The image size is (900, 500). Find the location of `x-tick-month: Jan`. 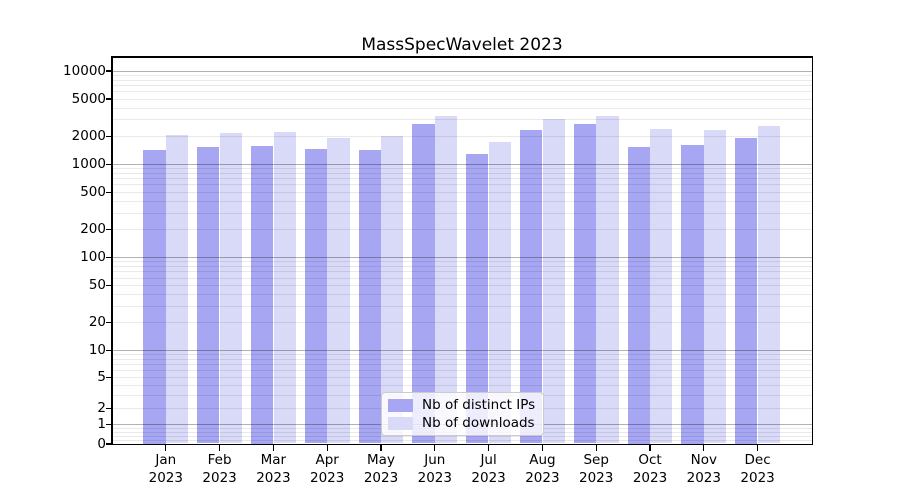

x-tick-month: Jan is located at coordinates (166, 459).